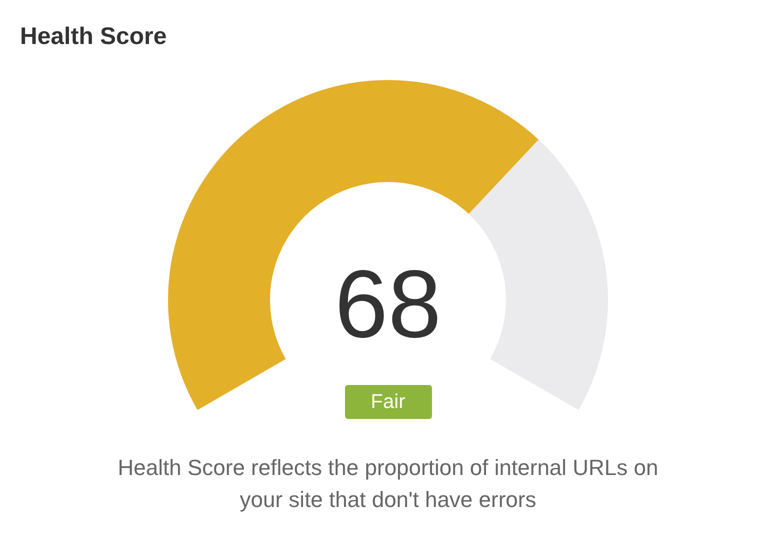 This screenshot has height=544, width=774. I want to click on text: Fair, so click(388, 402).